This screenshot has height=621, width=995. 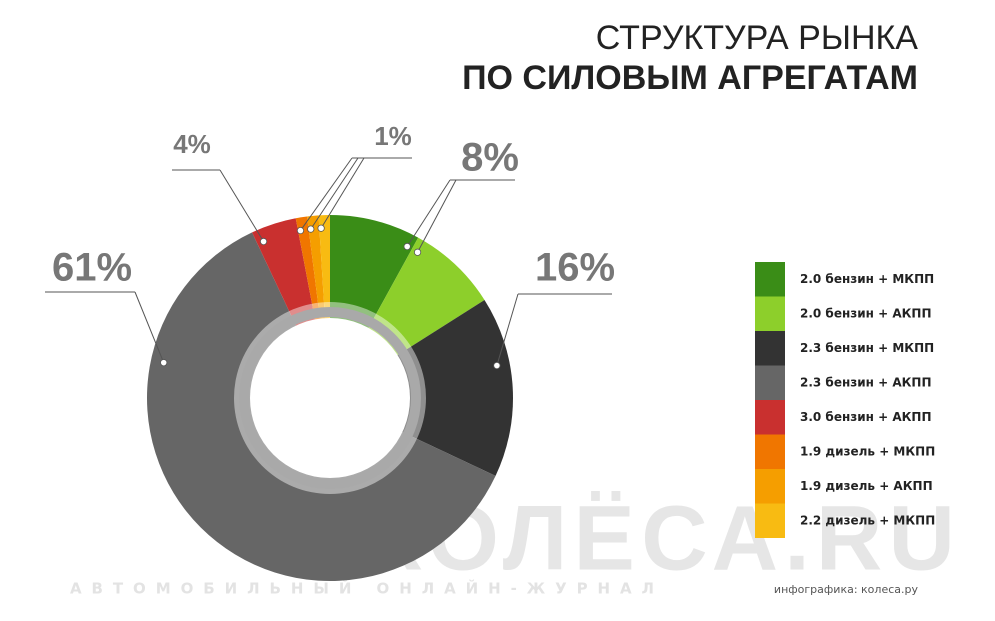 I want to click on chart-title: СТРУКТУРА РЫНКА, so click(x=757, y=38).